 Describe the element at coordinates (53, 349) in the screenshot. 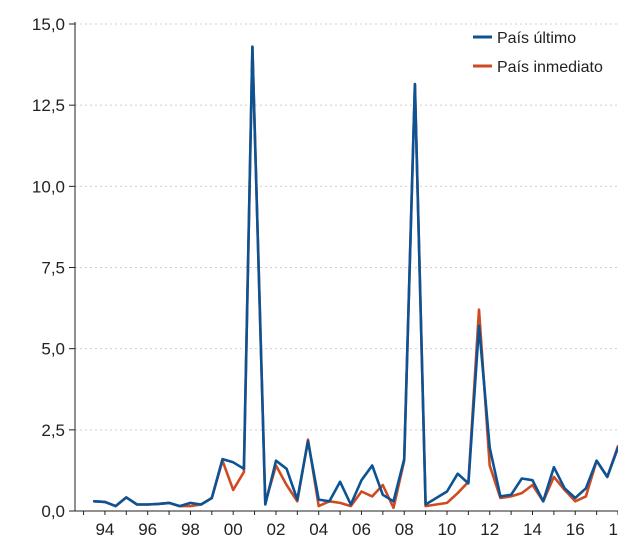

I see `y-tick-label: 5,0` at that location.